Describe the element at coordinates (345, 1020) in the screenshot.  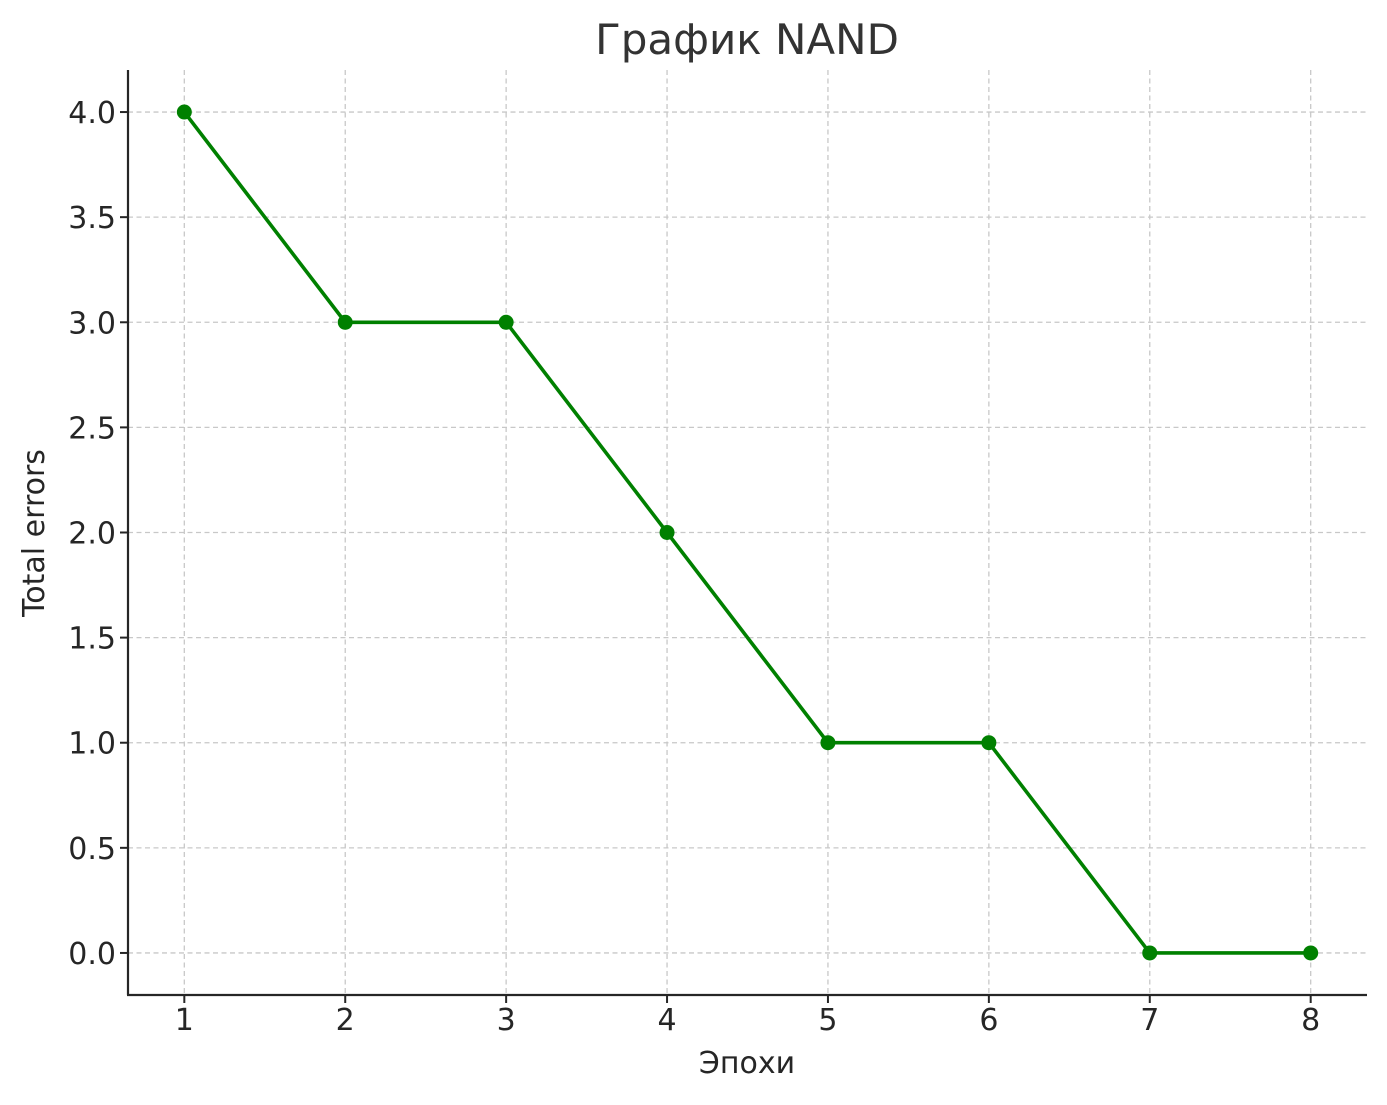
I see `x-tick-label: 2` at that location.